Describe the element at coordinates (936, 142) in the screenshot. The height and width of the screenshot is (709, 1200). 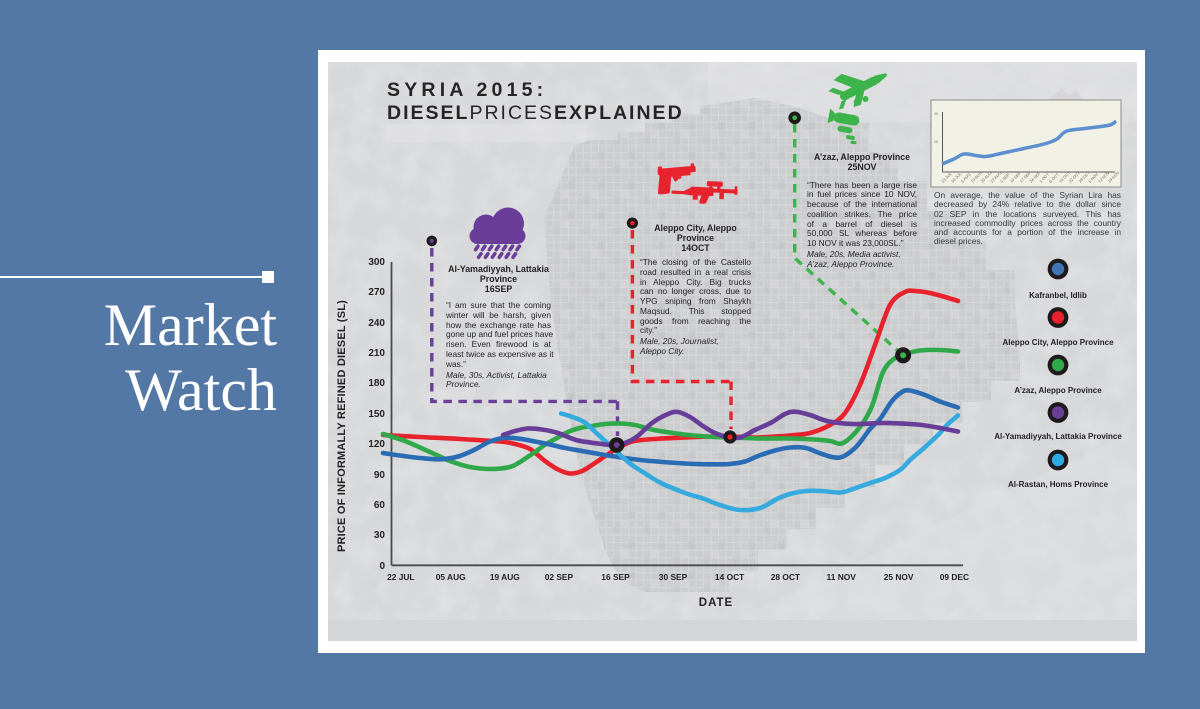
I see `svg-text: 20` at that location.